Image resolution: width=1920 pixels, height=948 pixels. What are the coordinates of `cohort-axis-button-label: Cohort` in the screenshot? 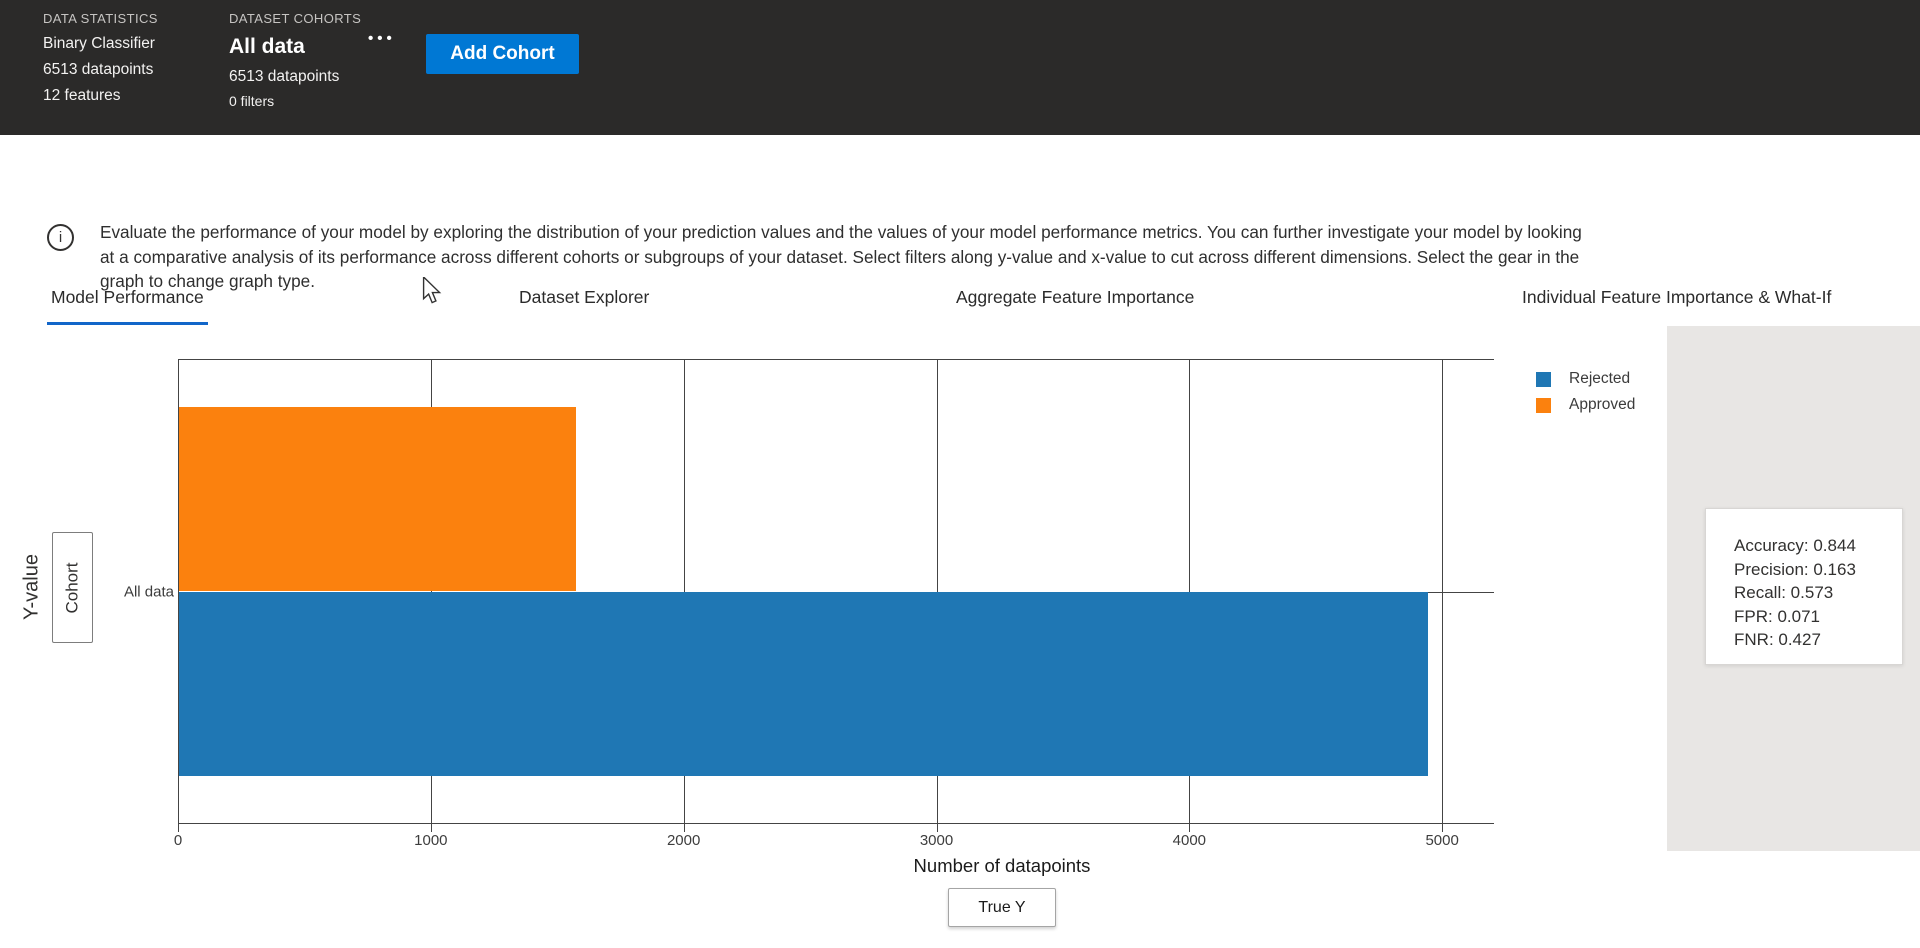 It's located at (72, 587).